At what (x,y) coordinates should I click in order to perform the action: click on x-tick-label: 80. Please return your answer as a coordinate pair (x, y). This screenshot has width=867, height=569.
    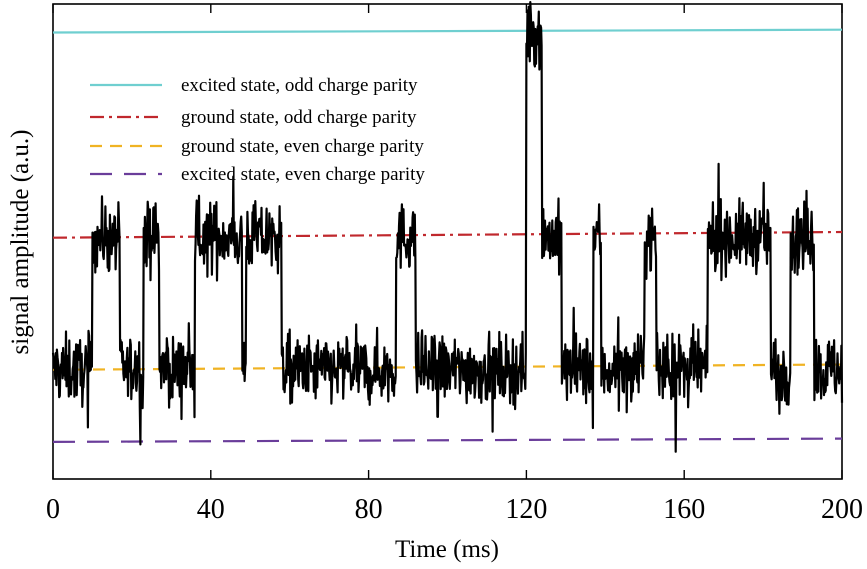
    Looking at the image, I should click on (369, 509).